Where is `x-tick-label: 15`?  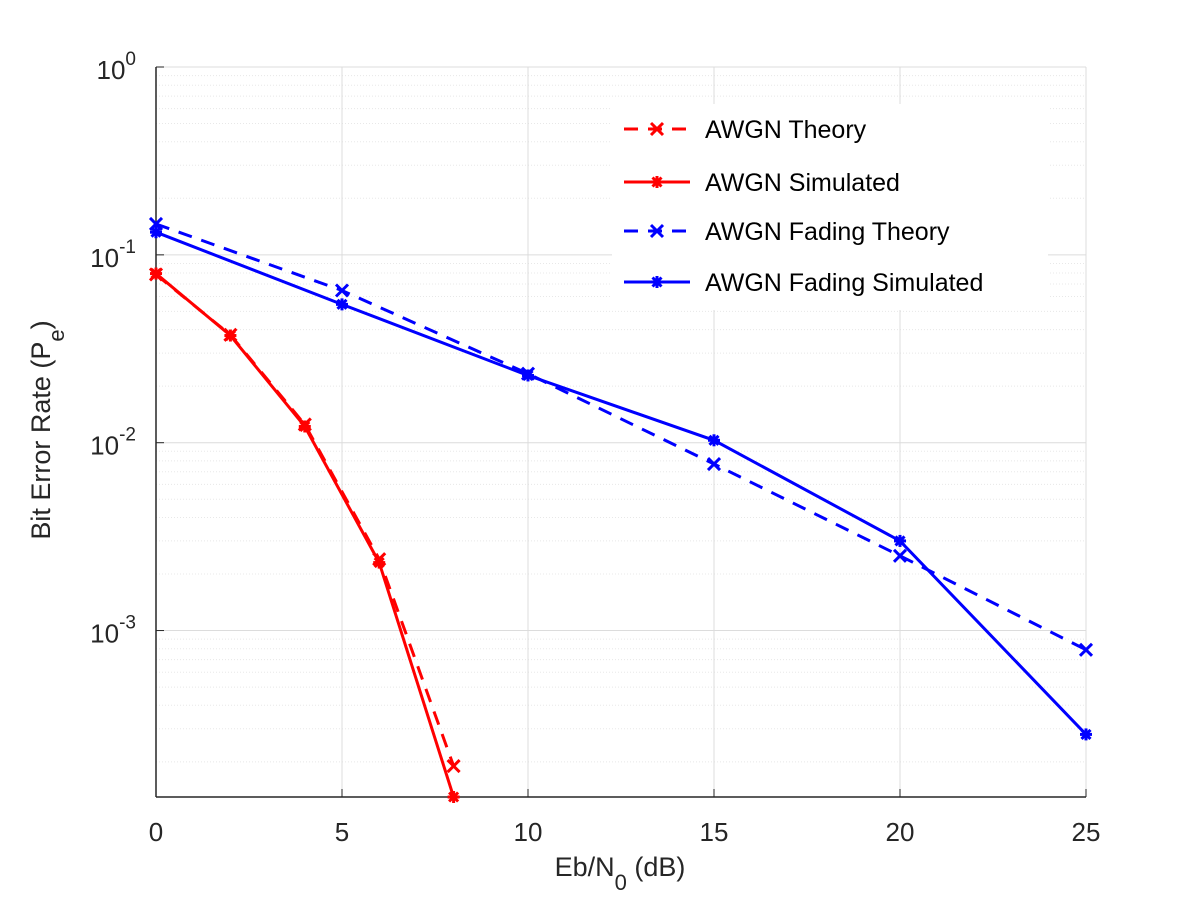
x-tick-label: 15 is located at coordinates (714, 832).